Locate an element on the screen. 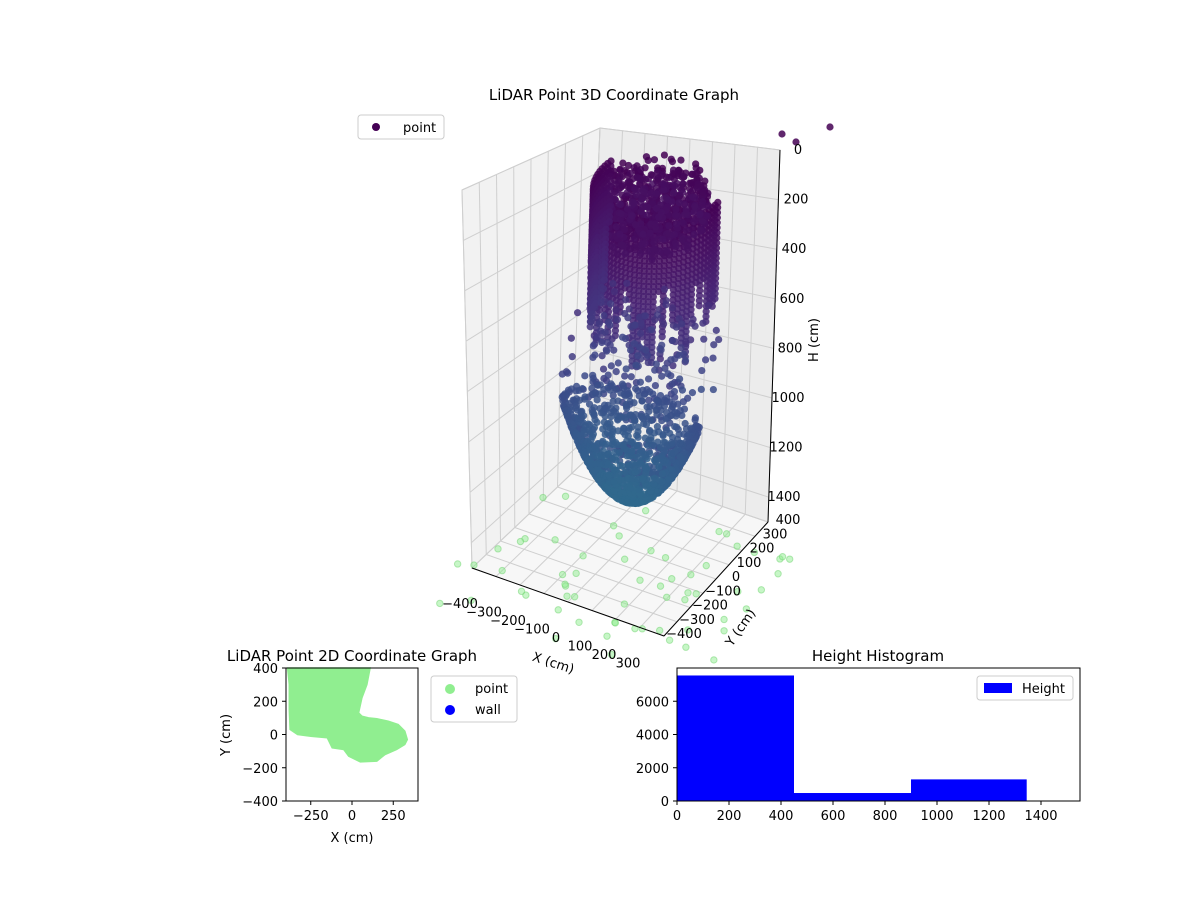 Image resolution: width=1200 pixels, height=900 pixels. y-tick-label: −300 is located at coordinates (697, 620).